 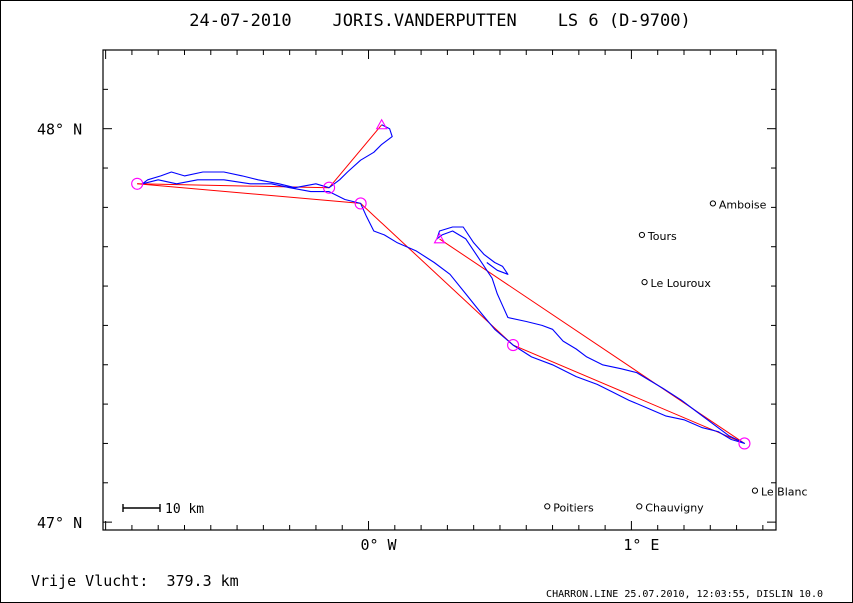 I want to click on task-line, so click(x=355, y=156).